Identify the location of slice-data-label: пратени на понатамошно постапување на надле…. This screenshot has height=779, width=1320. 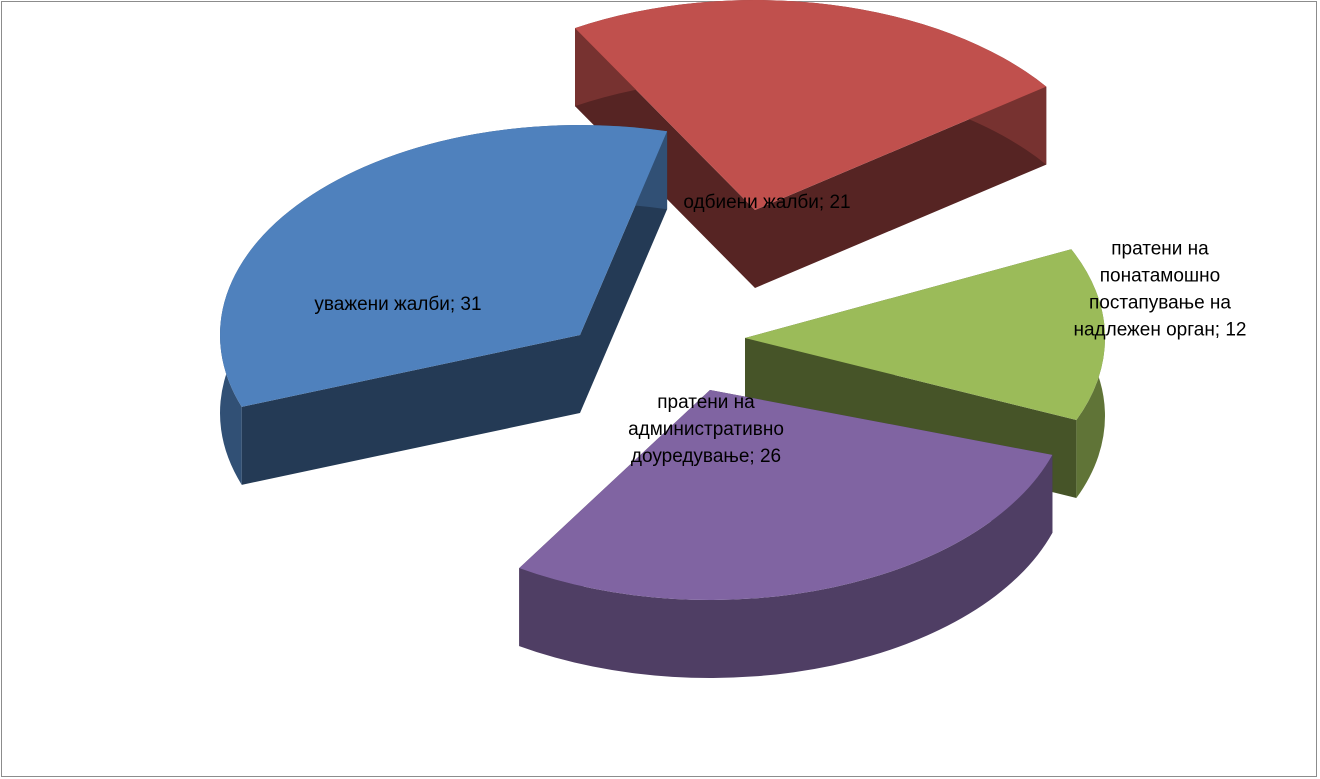
(1159, 290).